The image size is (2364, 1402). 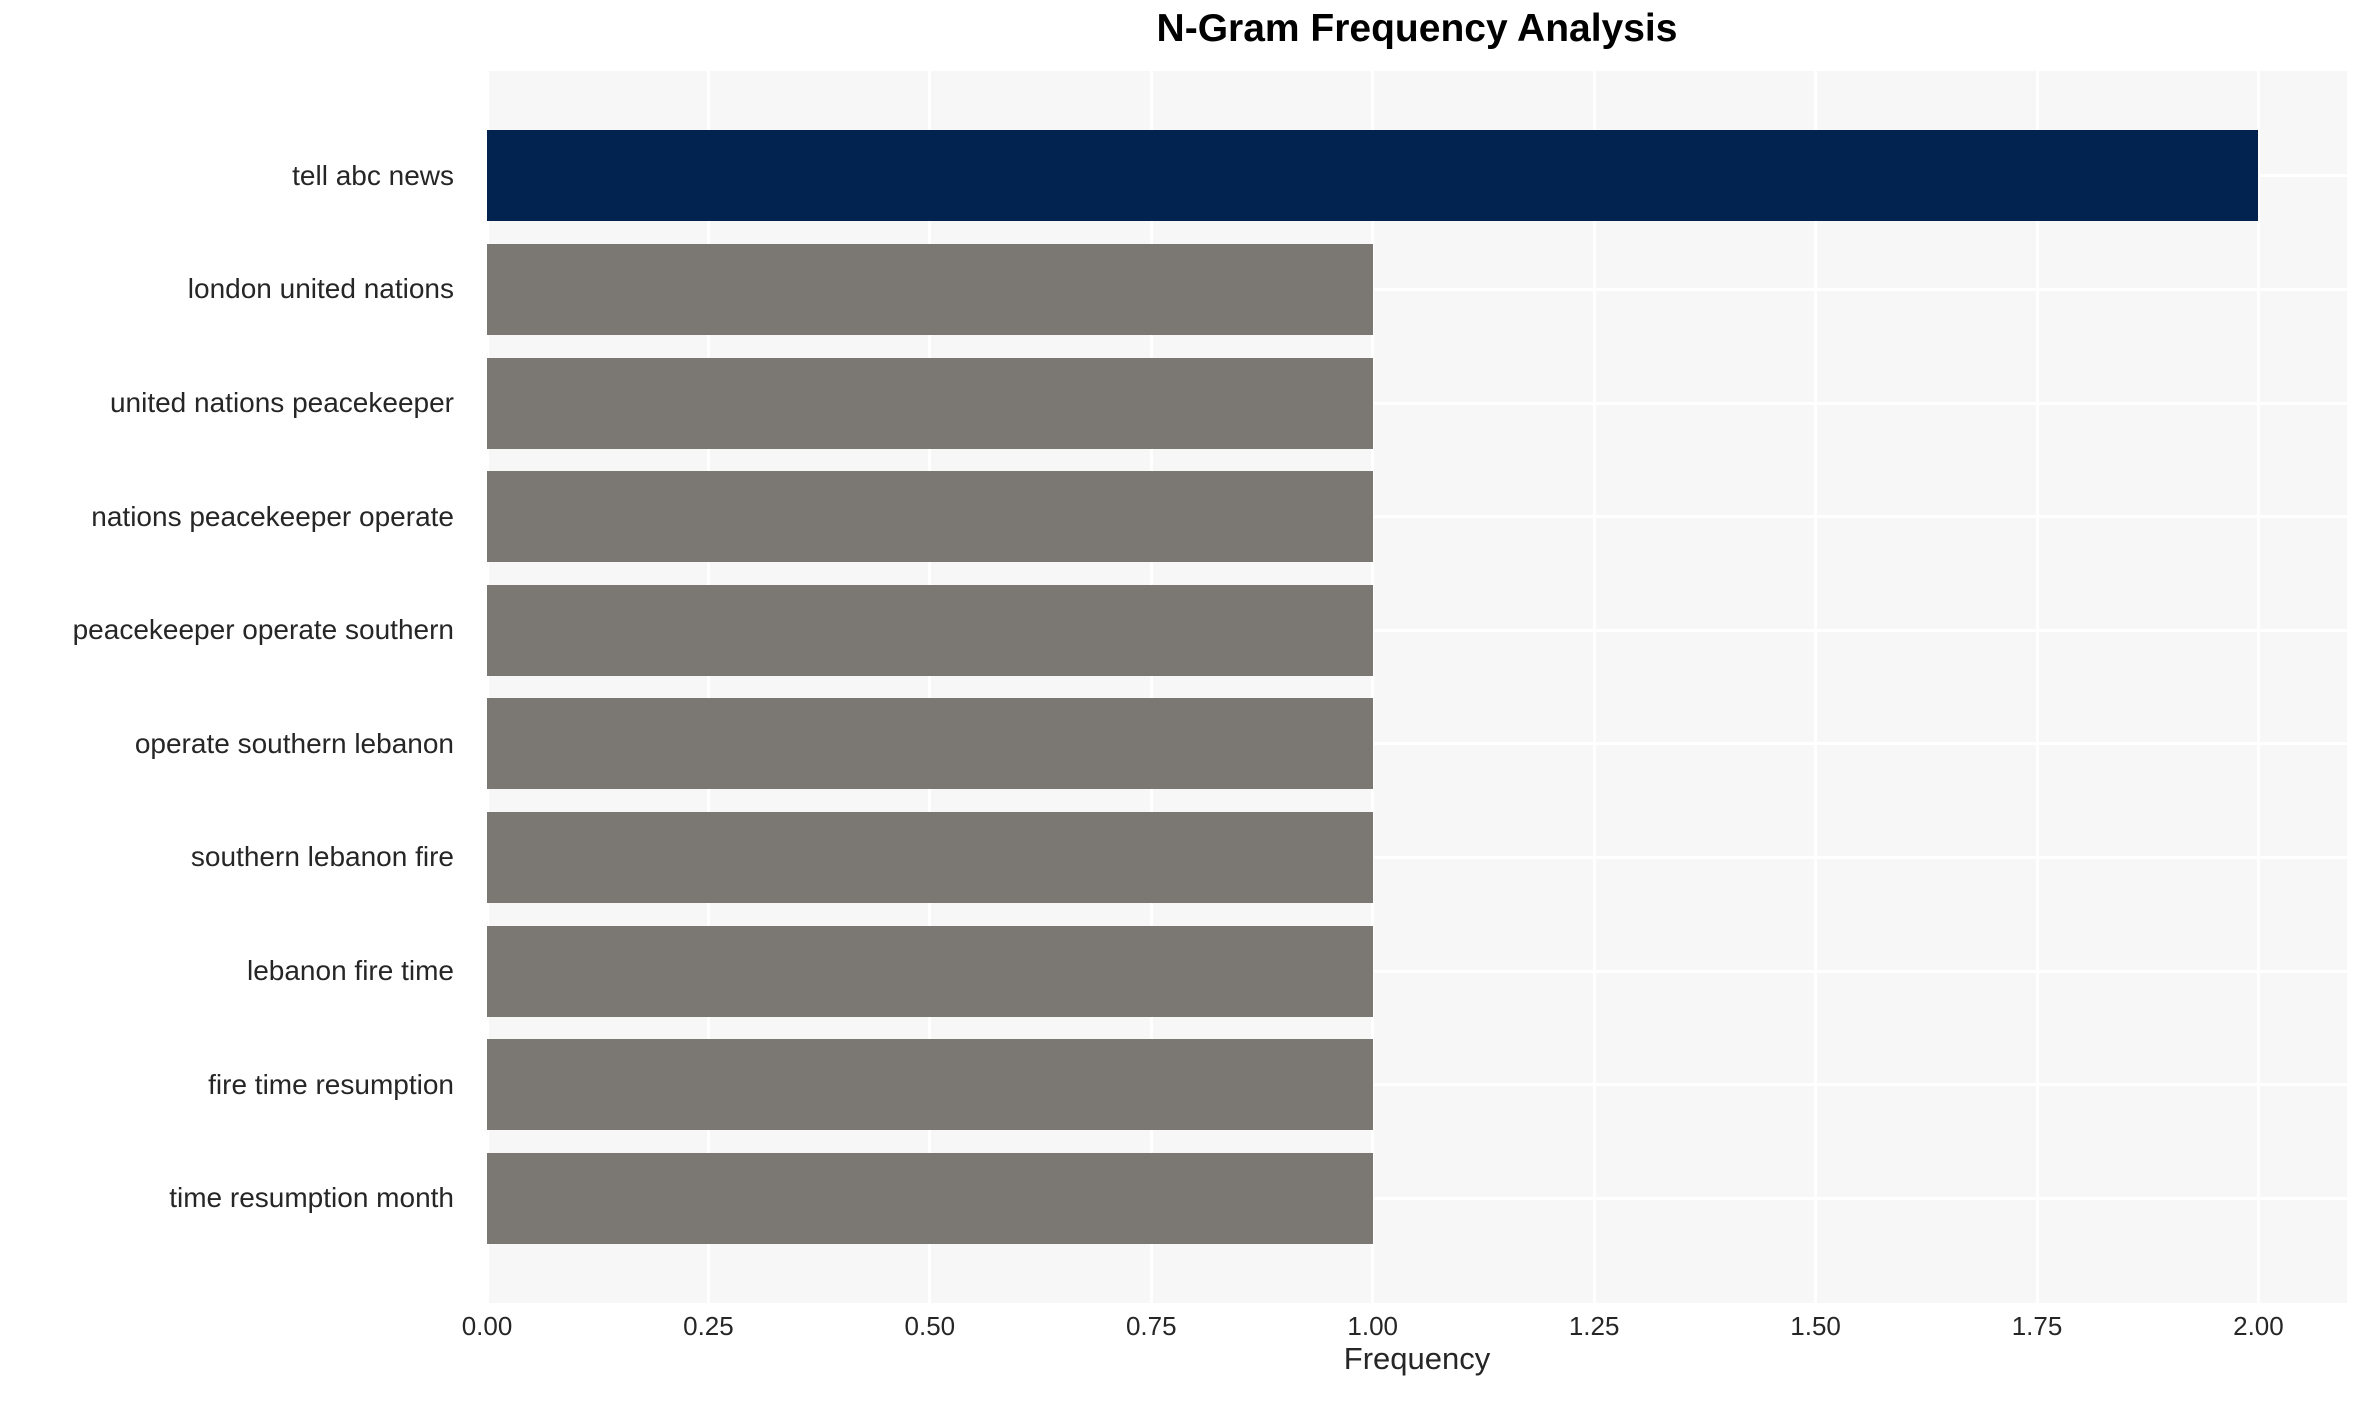 What do you see at coordinates (331, 1084) in the screenshot?
I see `category-label: fire time resumption` at bounding box center [331, 1084].